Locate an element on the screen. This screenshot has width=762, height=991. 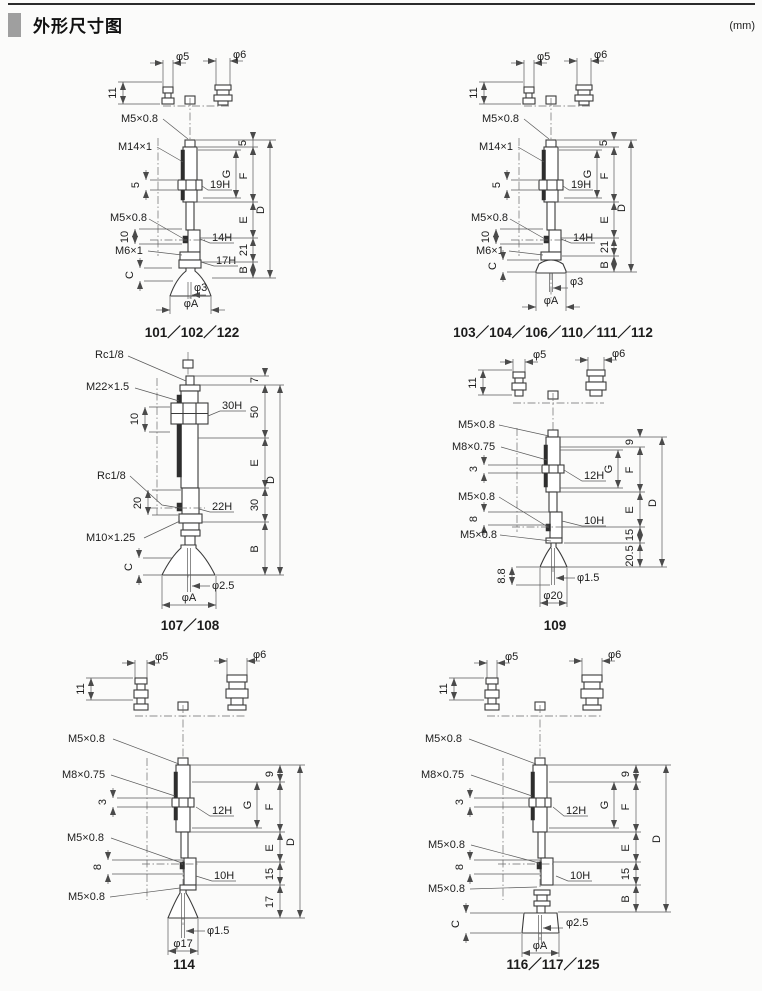
caption: 109 is located at coordinates (555, 625).